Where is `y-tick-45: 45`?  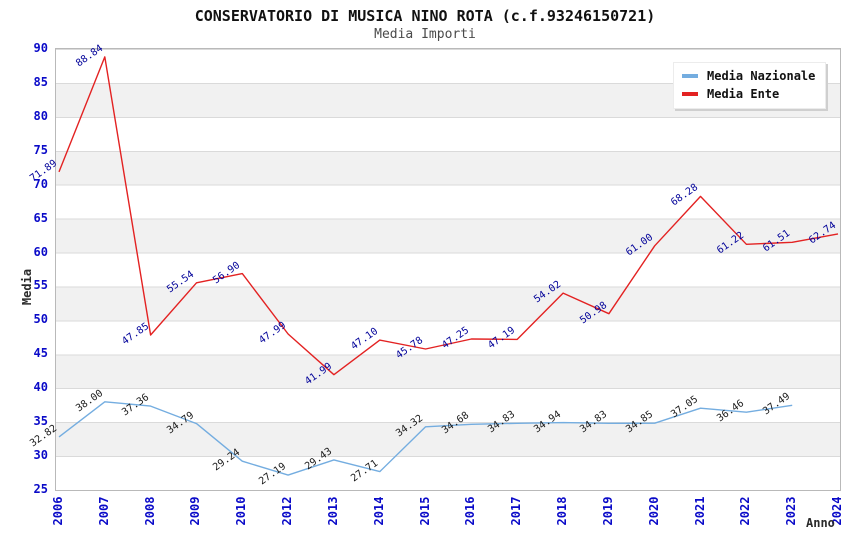 y-tick-45: 45 is located at coordinates (40, 353).